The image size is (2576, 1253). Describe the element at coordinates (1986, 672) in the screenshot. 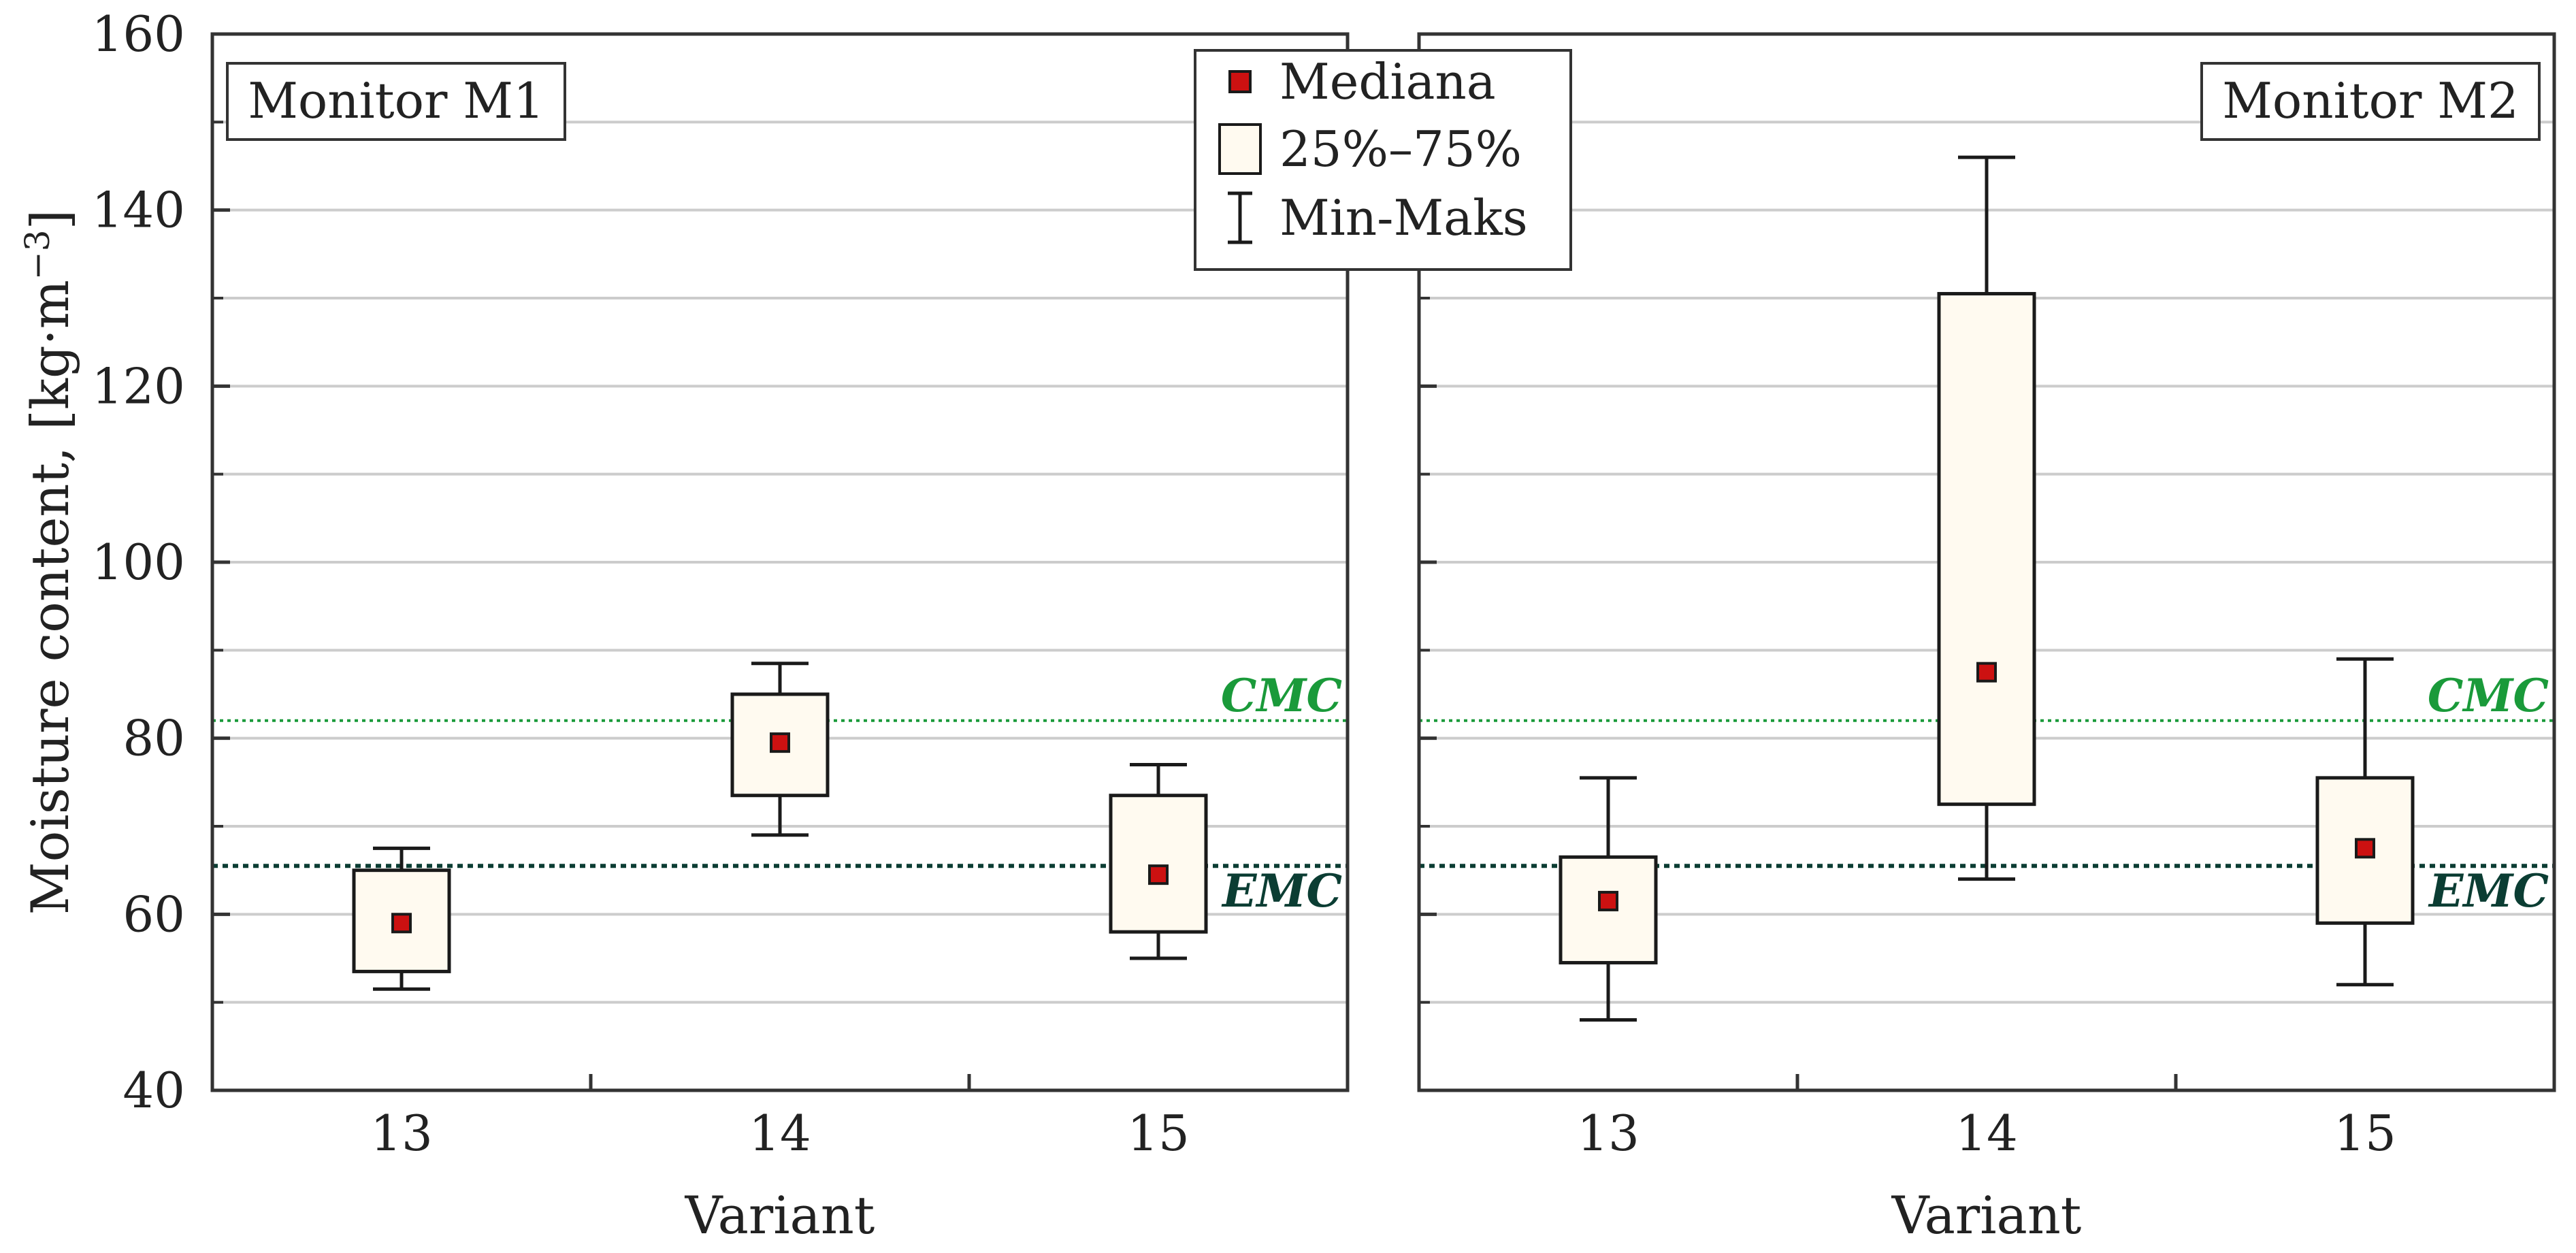

I see `panel2-variant-14-median-marker` at that location.